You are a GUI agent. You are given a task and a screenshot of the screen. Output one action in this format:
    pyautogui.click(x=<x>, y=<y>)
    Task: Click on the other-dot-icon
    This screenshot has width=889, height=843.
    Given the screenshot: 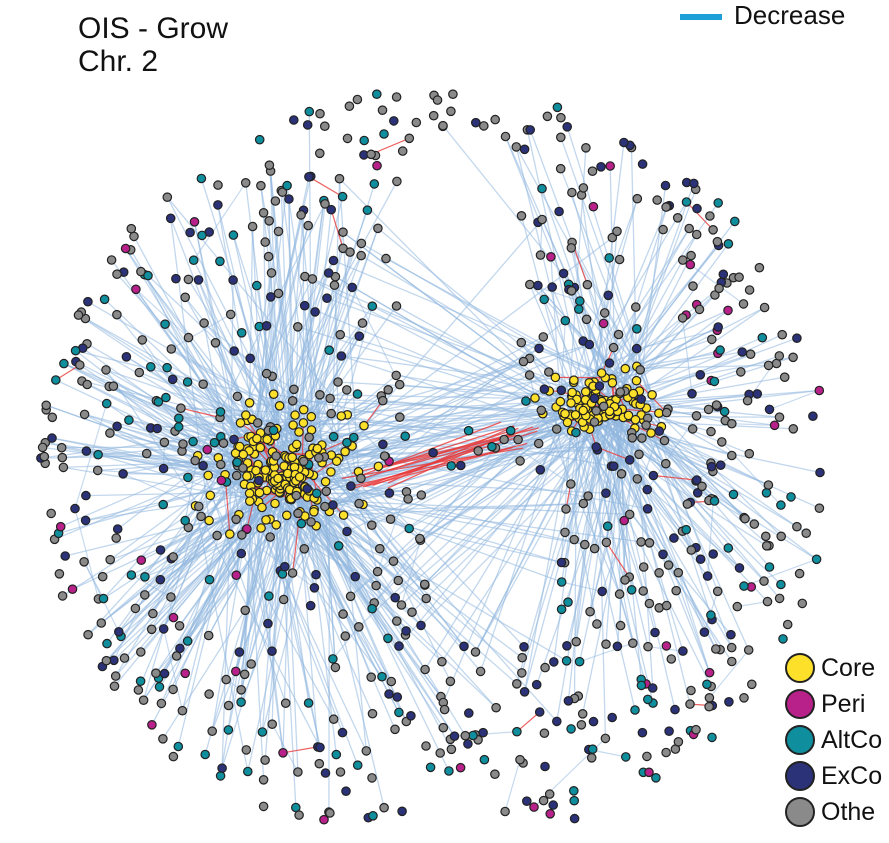 What is the action you would take?
    pyautogui.click(x=800, y=812)
    